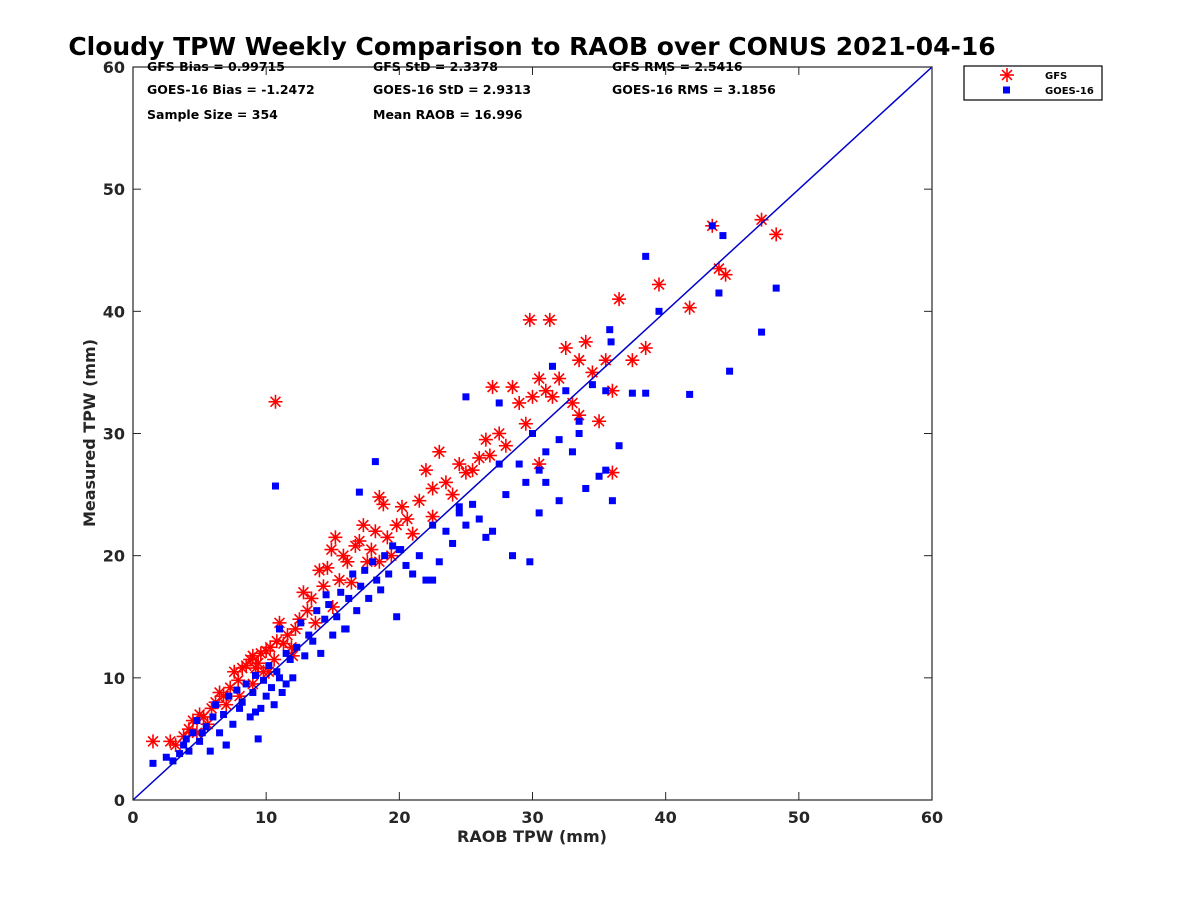 The height and width of the screenshot is (900, 1200). Describe the element at coordinates (694, 89) in the screenshot. I see `stat-goes-rms: GOES-16 RMS = 3.1856` at that location.